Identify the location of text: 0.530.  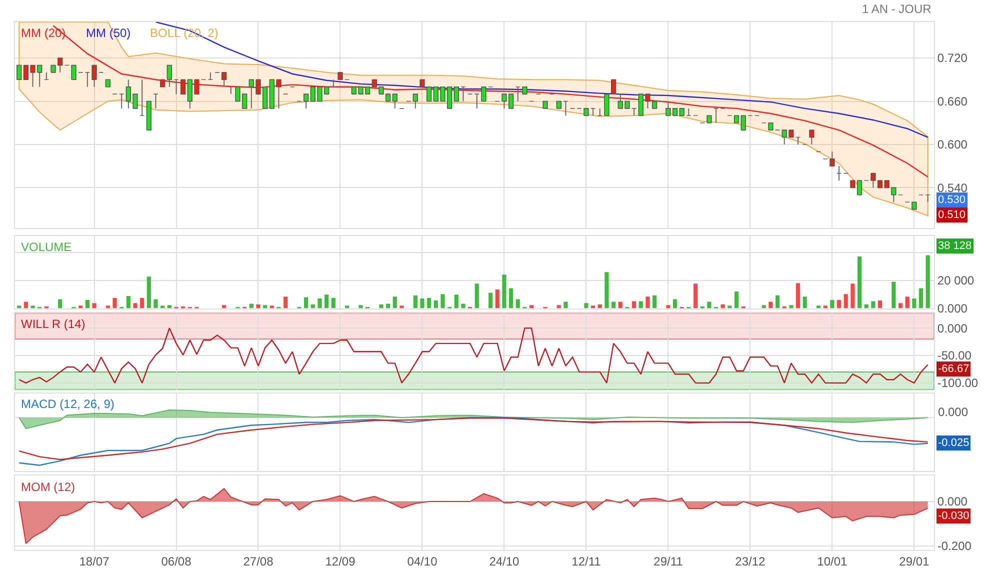
(952, 200).